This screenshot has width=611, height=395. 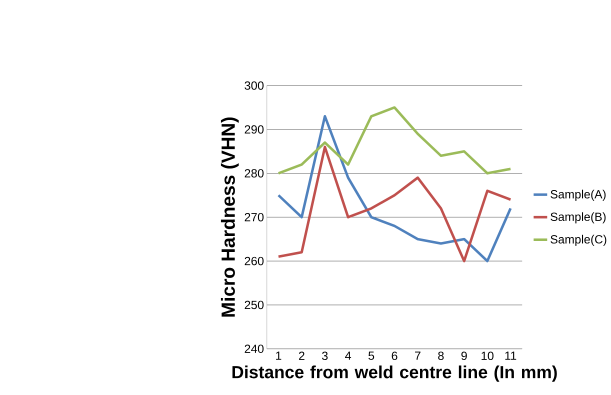 I want to click on x-tick-label: 4, so click(x=348, y=356).